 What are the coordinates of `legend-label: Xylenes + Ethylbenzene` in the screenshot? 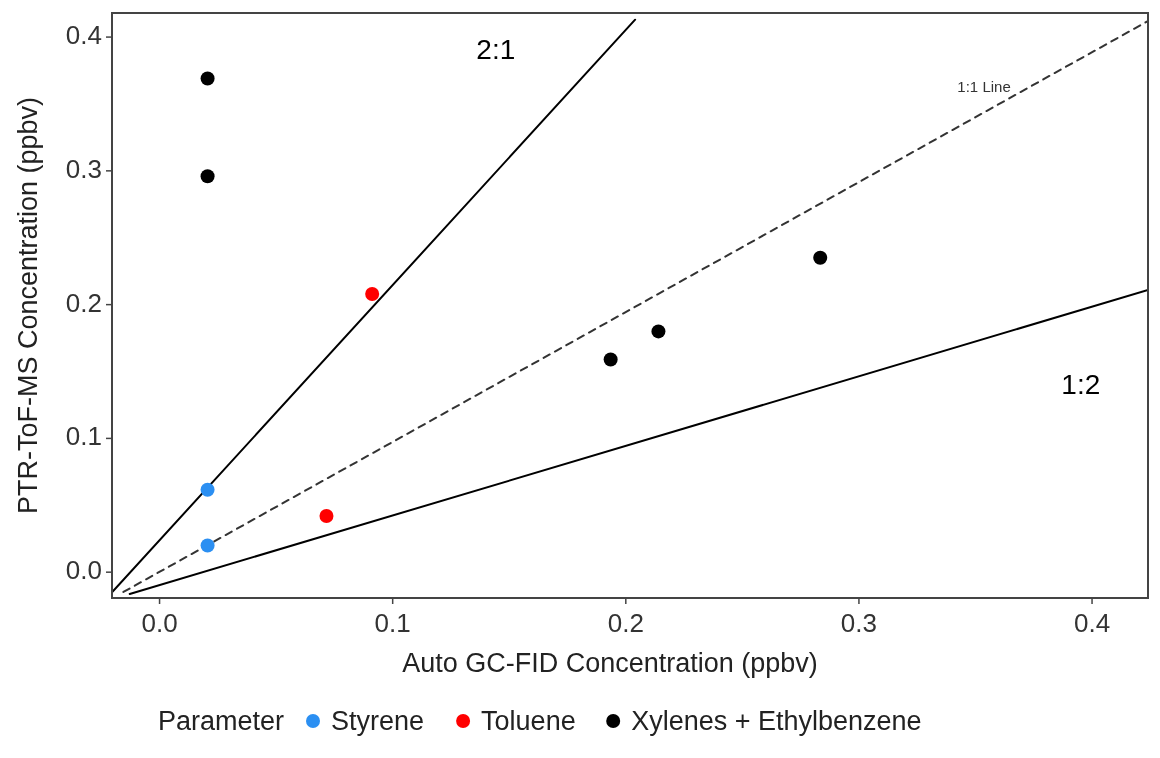 It's located at (776, 721).